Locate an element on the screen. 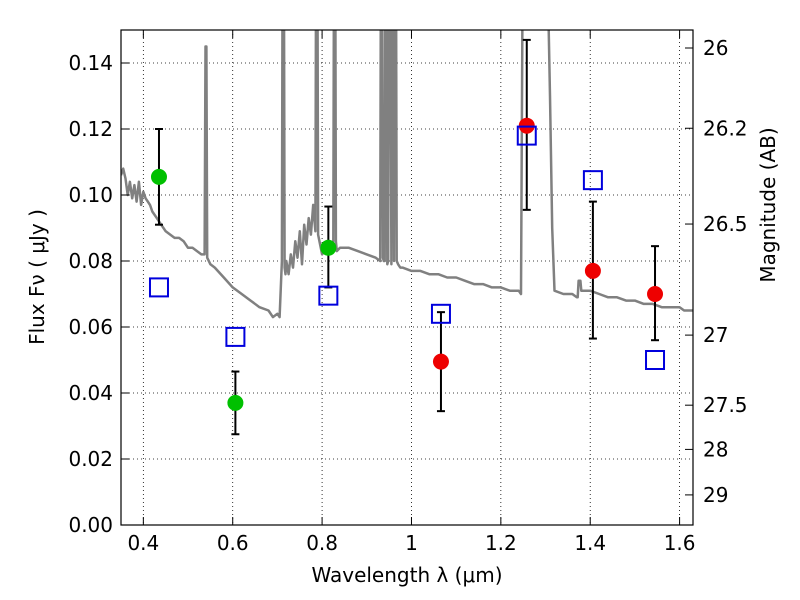 This screenshot has width=800, height=600. x-tick-label: 0.4 is located at coordinates (143, 543).